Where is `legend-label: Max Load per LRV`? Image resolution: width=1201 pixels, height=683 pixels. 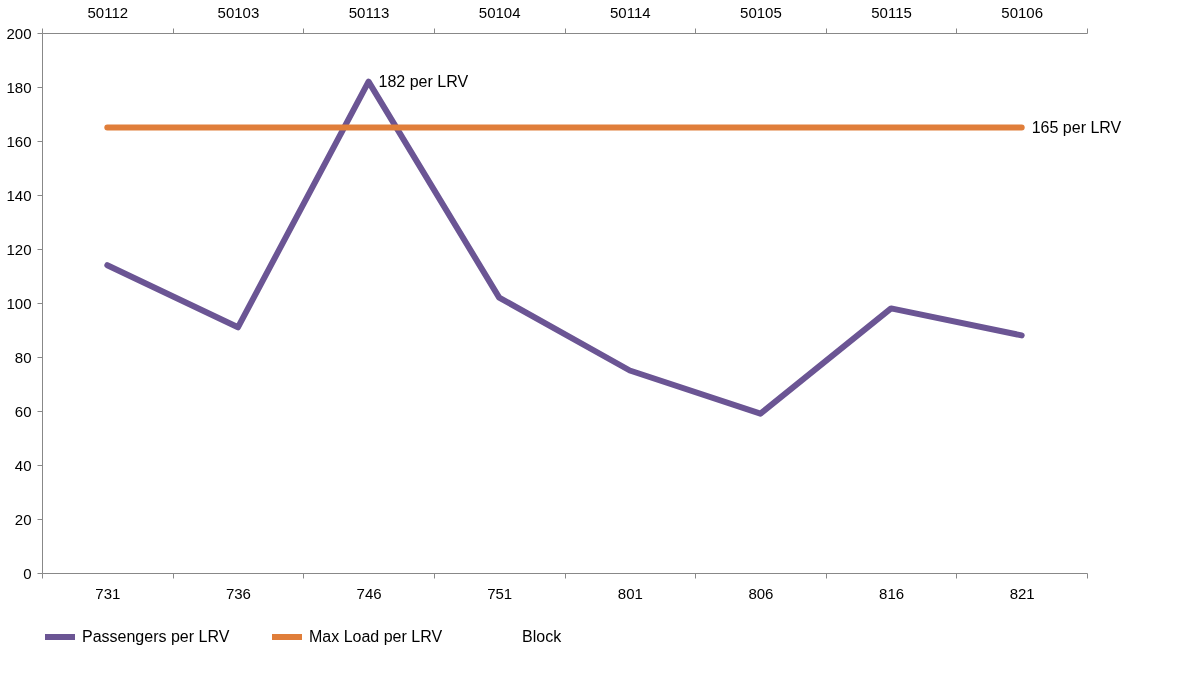 legend-label: Max Load per LRV is located at coordinates (376, 636).